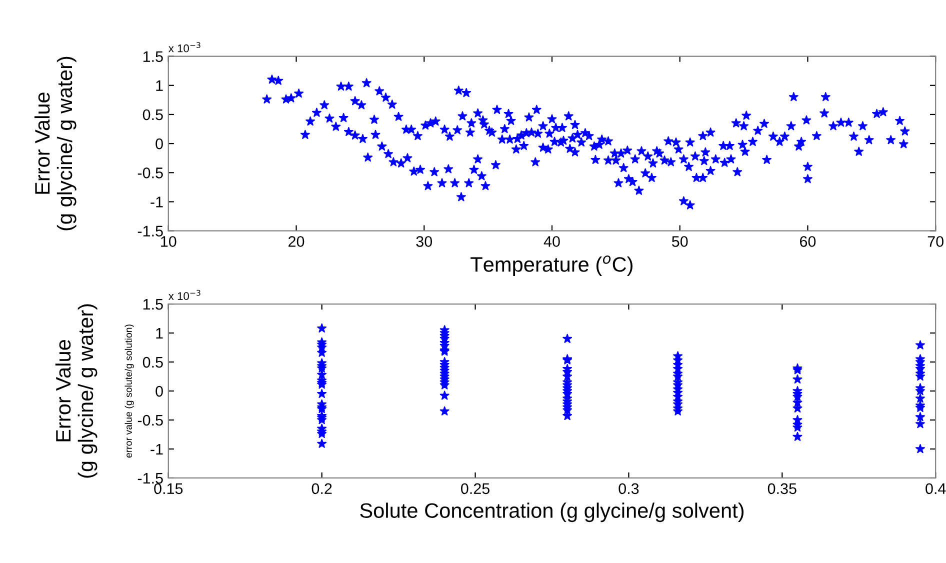 Image resolution: width=946 pixels, height=563 pixels. What do you see at coordinates (424, 241) in the screenshot?
I see `x-tick-label: 30` at bounding box center [424, 241].